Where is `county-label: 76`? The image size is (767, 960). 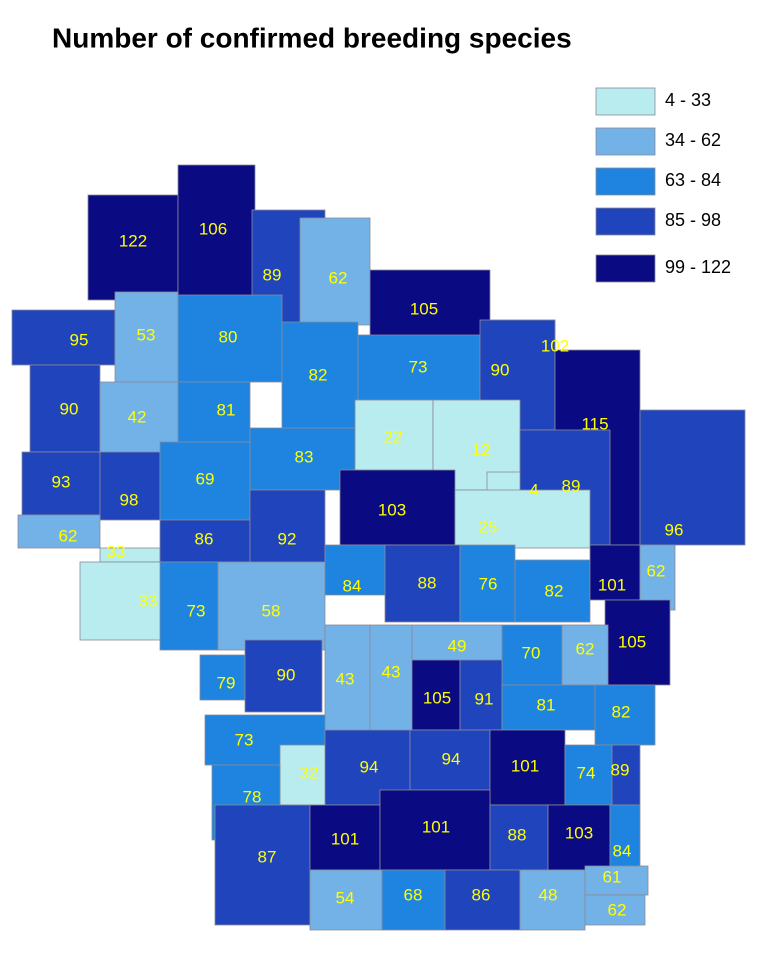
county-label: 76 is located at coordinates (488, 583).